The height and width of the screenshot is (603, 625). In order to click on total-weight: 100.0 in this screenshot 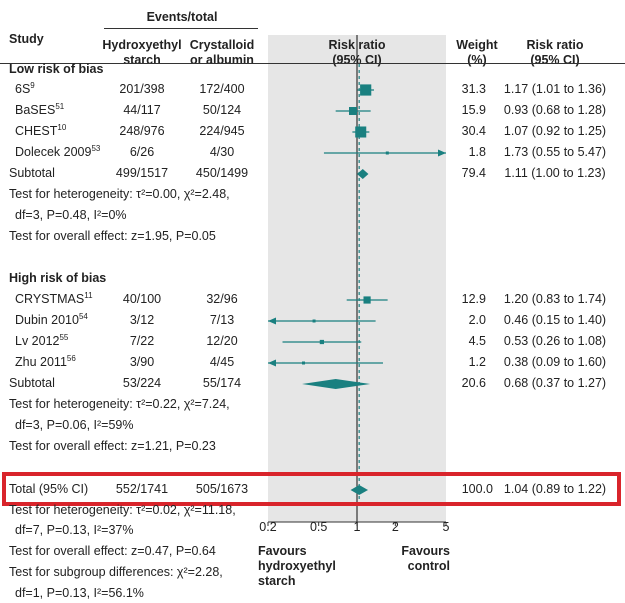, I will do `click(477, 489)`.